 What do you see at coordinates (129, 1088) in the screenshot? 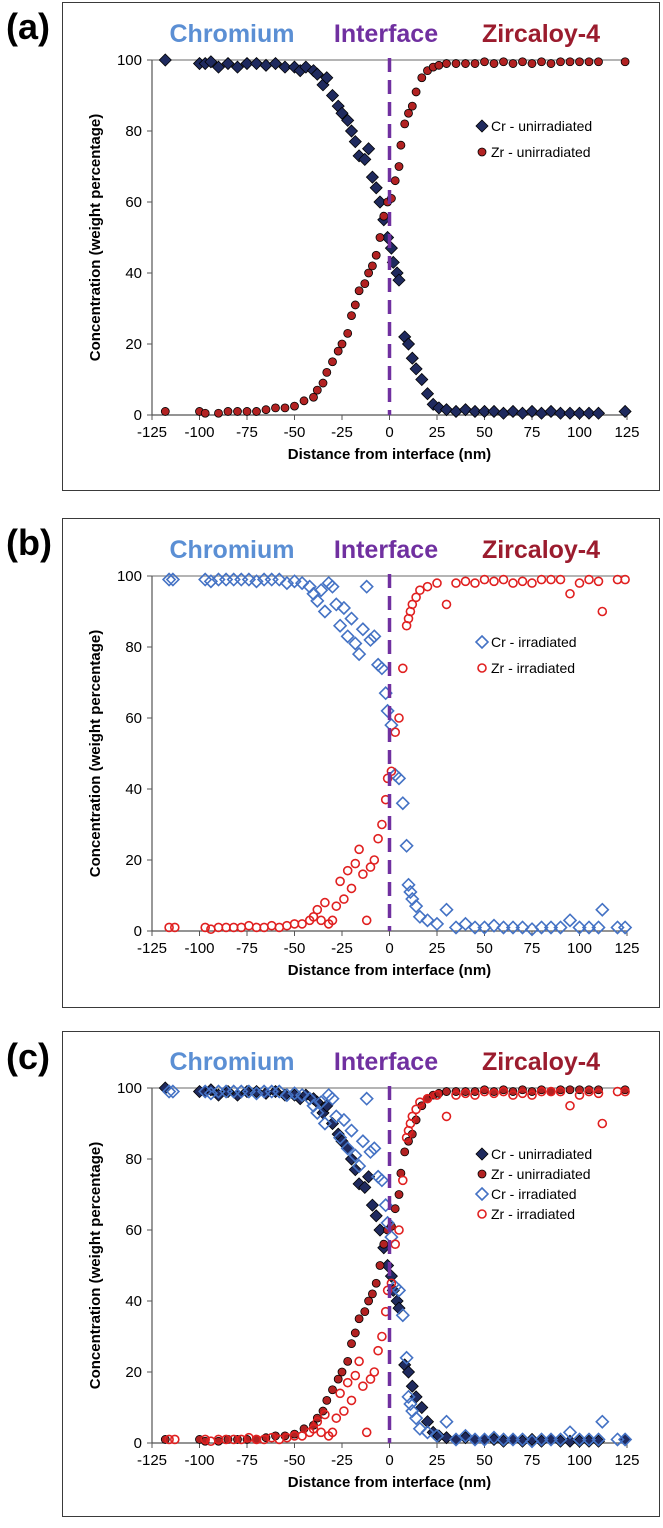
I see `y-tick-label: 100` at bounding box center [129, 1088].